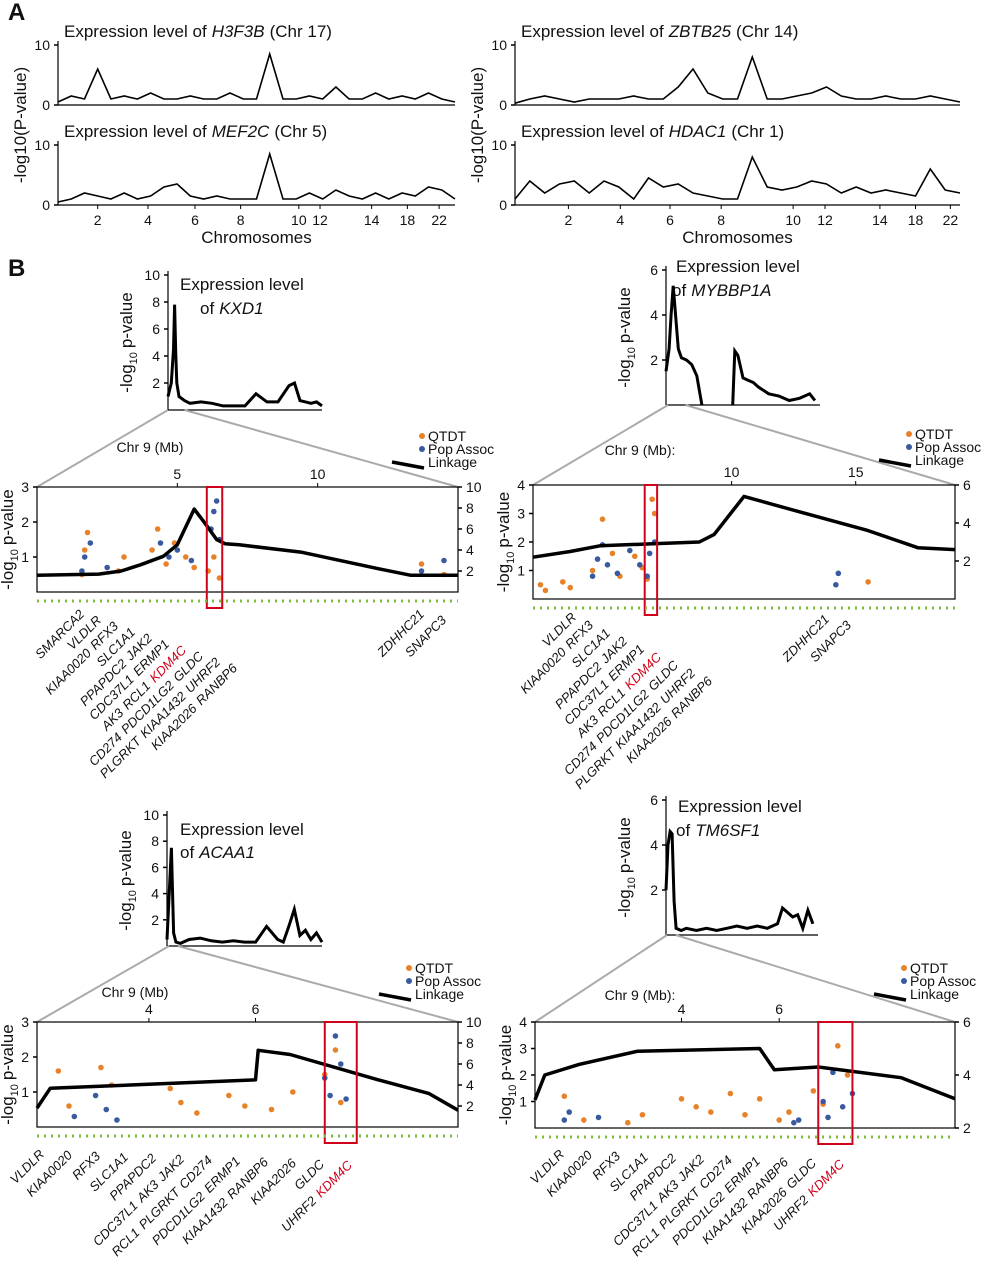 The width and height of the screenshot is (988, 1280). What do you see at coordinates (948, 447) in the screenshot?
I see `legend-label: Pop Assoc` at bounding box center [948, 447].